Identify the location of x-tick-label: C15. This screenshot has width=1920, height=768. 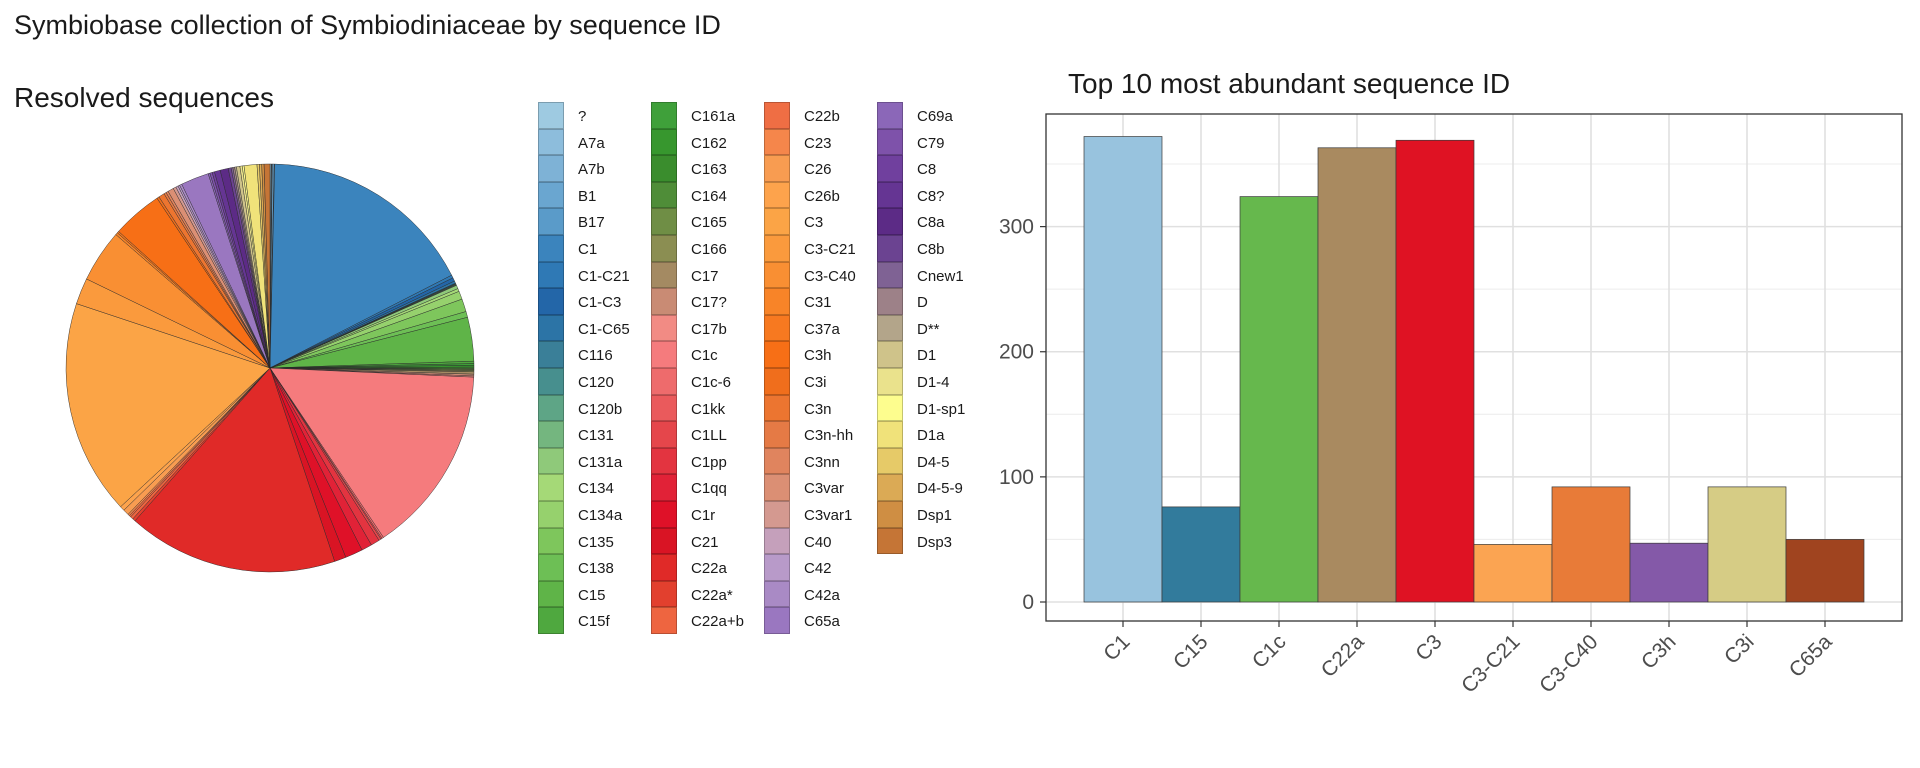
(1191, 652).